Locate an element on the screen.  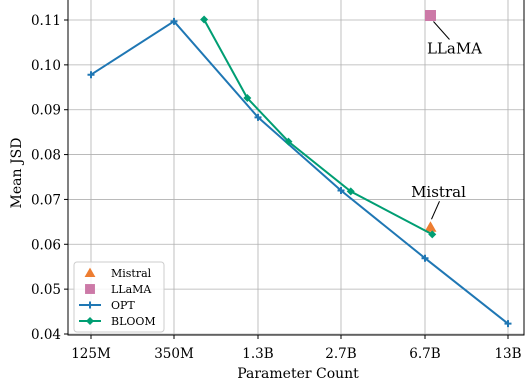
mistral-annotation-arrow is located at coordinates (435, 210).